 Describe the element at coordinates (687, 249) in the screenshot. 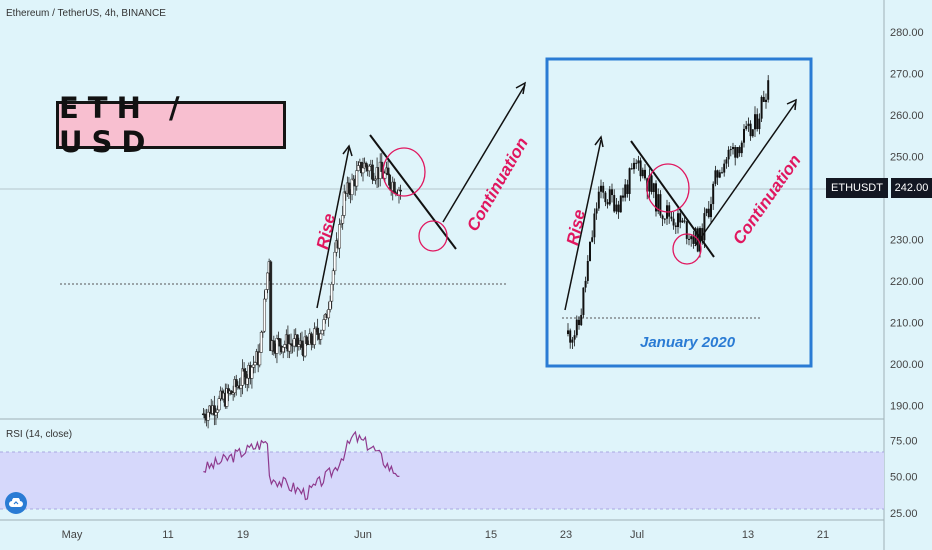

I see `circle-bottom-right` at that location.